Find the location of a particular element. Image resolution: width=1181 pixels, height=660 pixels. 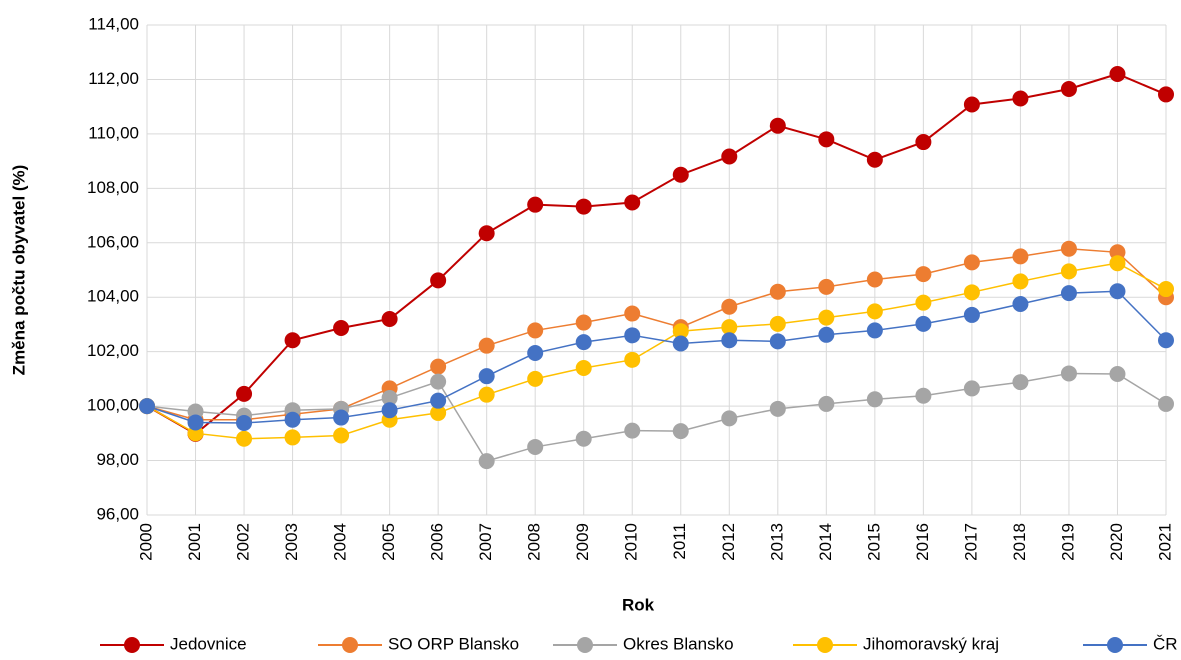

x-tick-label: 2012 is located at coordinates (728, 542).